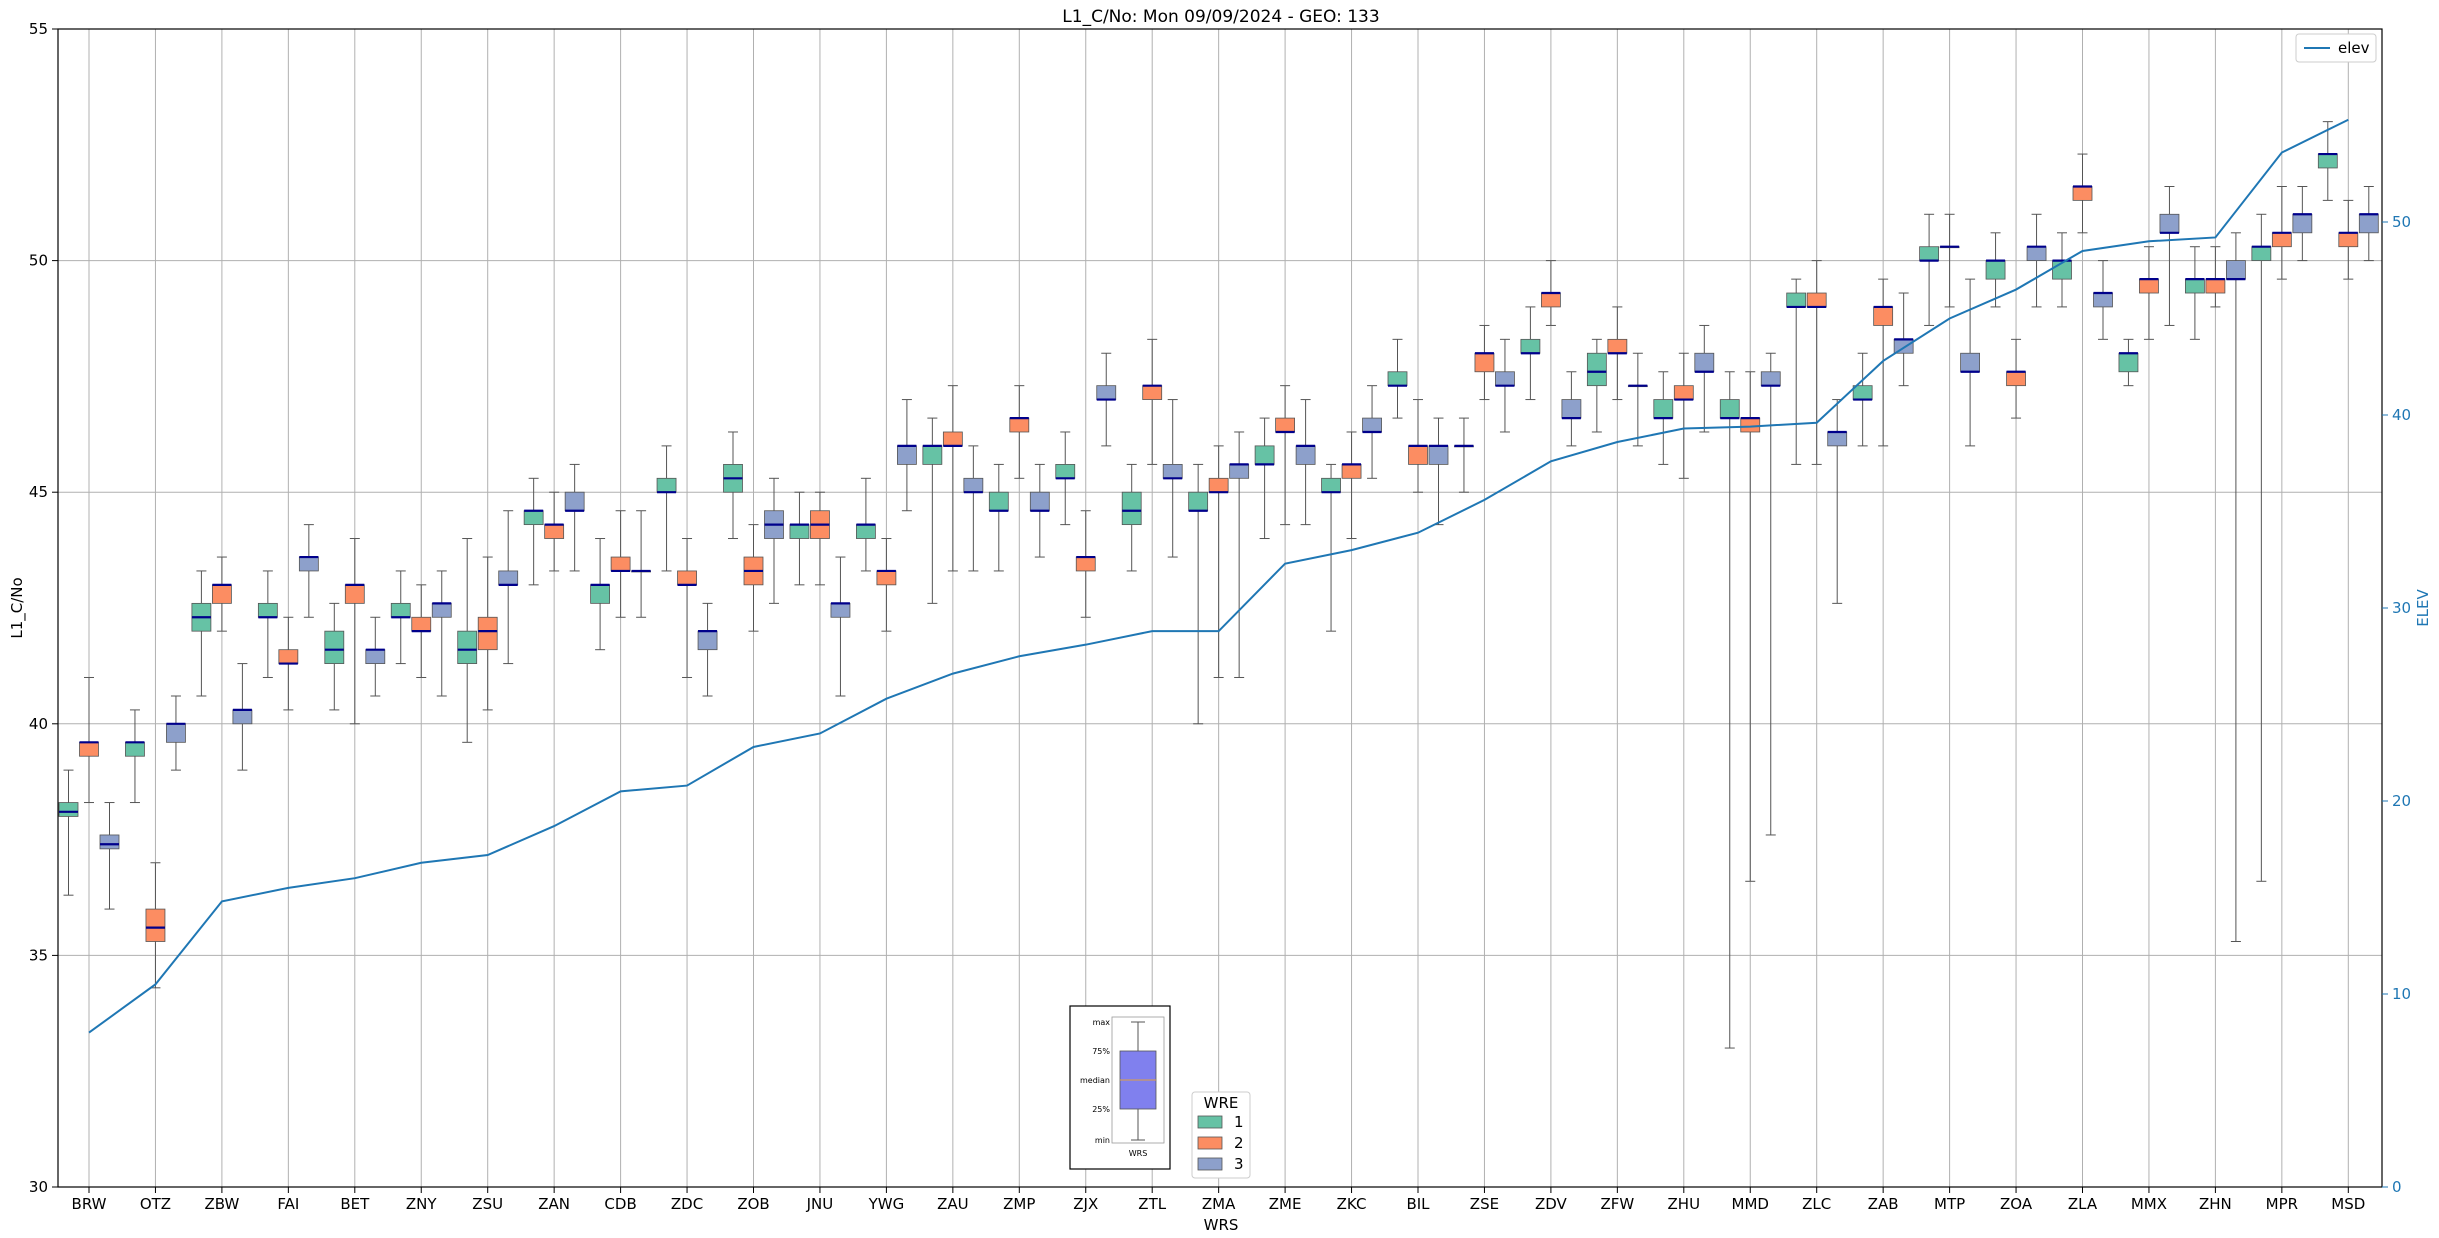 The image size is (2439, 1238). What do you see at coordinates (355, 1204) in the screenshot?
I see `x-tick-label: BET` at bounding box center [355, 1204].